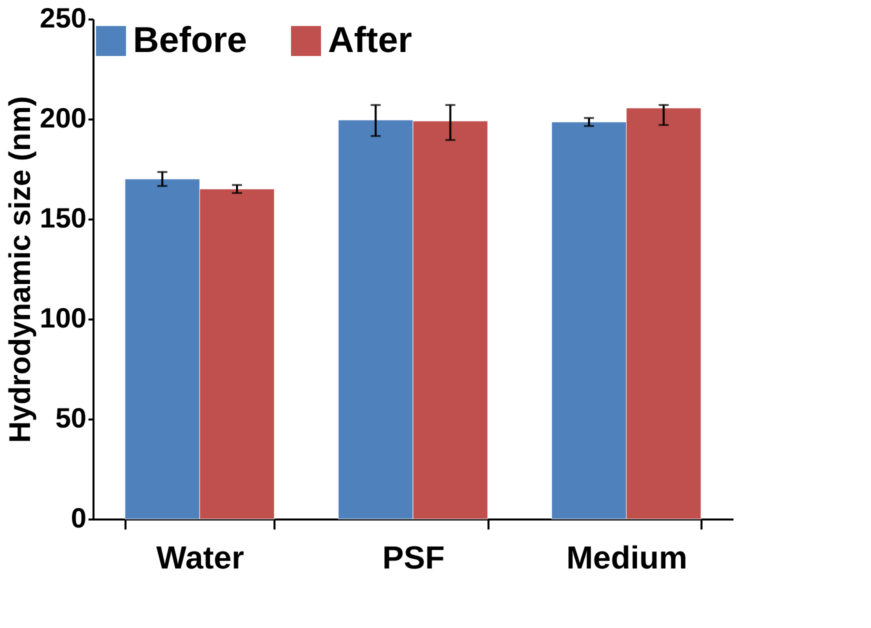  Describe the element at coordinates (63, 318) in the screenshot. I see `y-tick-label: 100` at that location.